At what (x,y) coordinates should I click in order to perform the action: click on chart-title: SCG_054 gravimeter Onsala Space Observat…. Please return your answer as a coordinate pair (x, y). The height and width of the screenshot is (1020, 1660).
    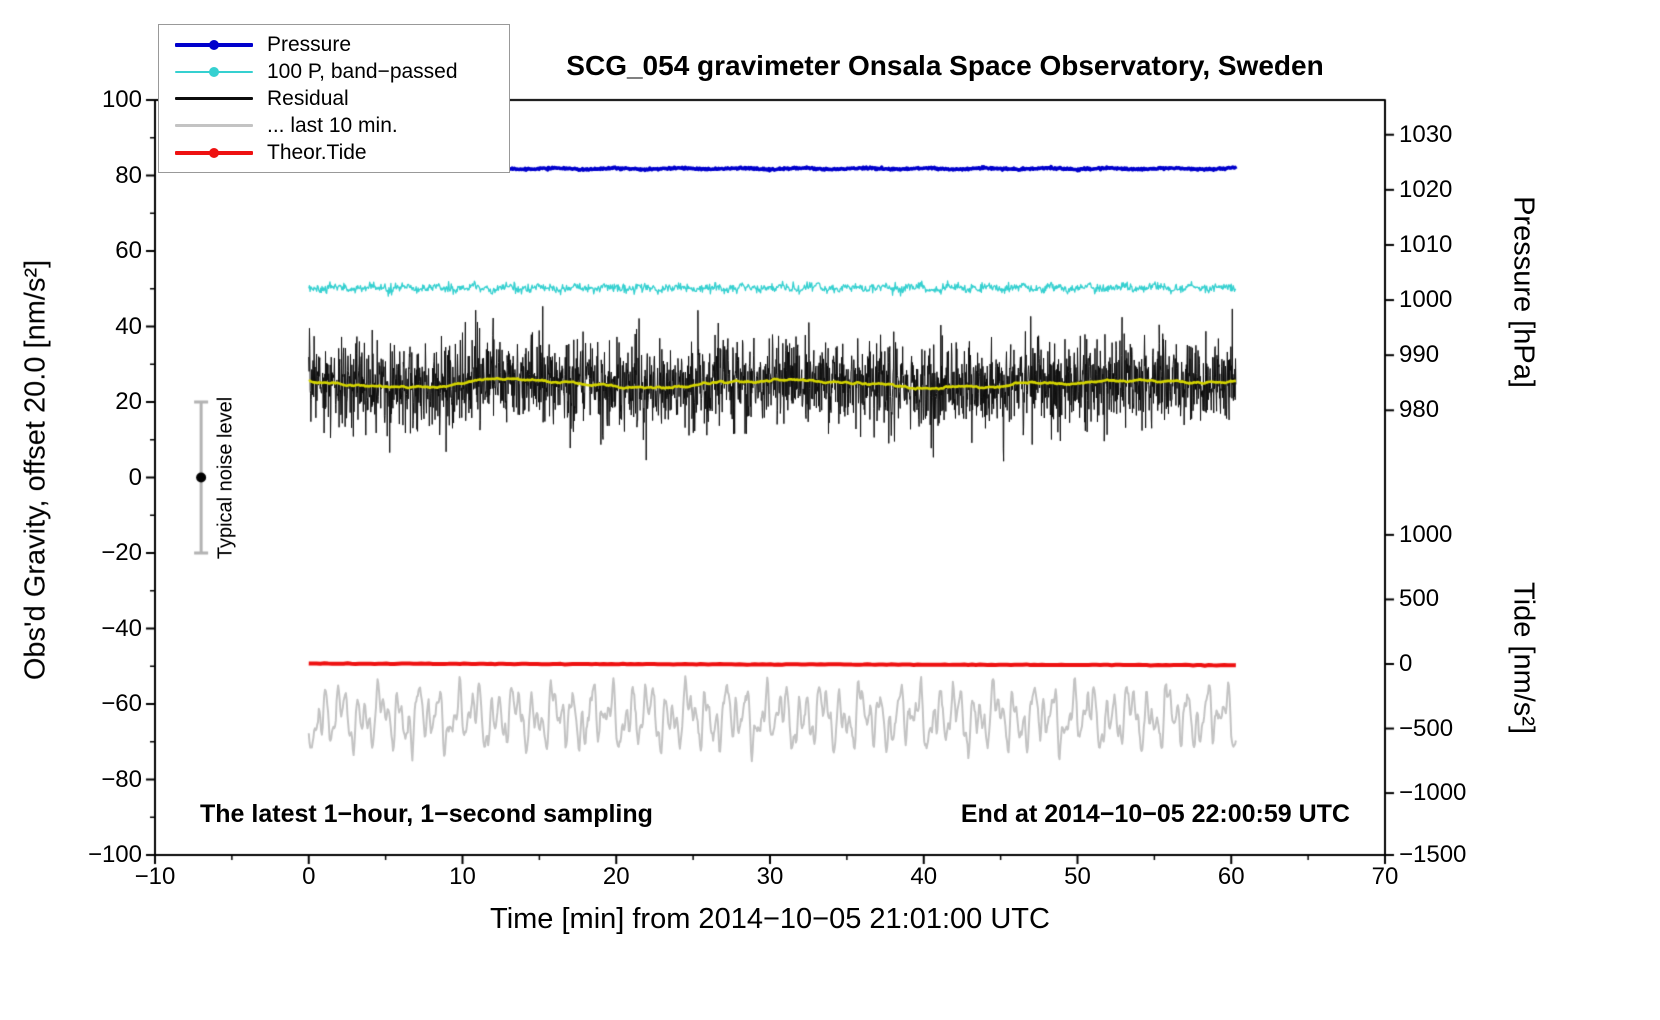
    Looking at the image, I should click on (945, 65).